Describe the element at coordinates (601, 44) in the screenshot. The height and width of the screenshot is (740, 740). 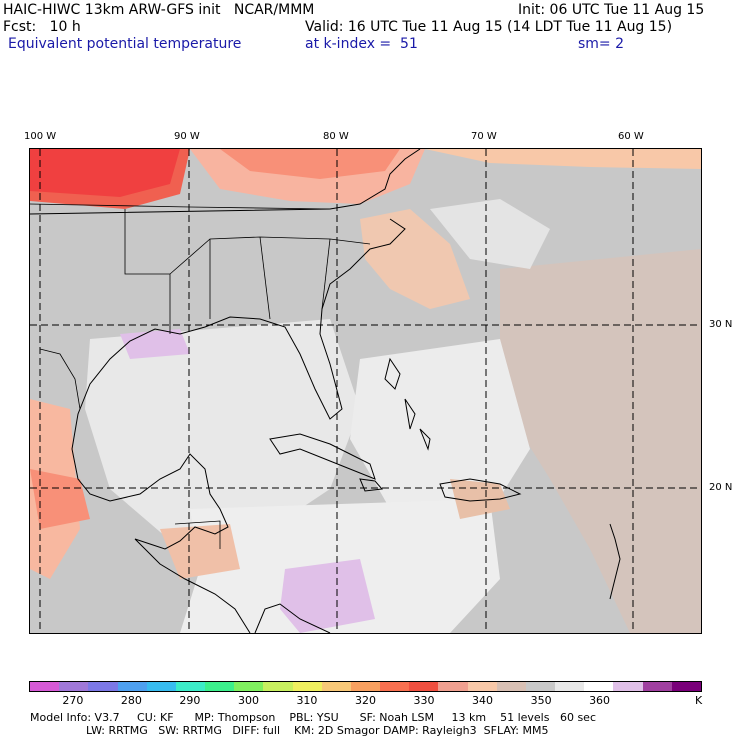
I see `smoothing-value: sm= 2` at that location.